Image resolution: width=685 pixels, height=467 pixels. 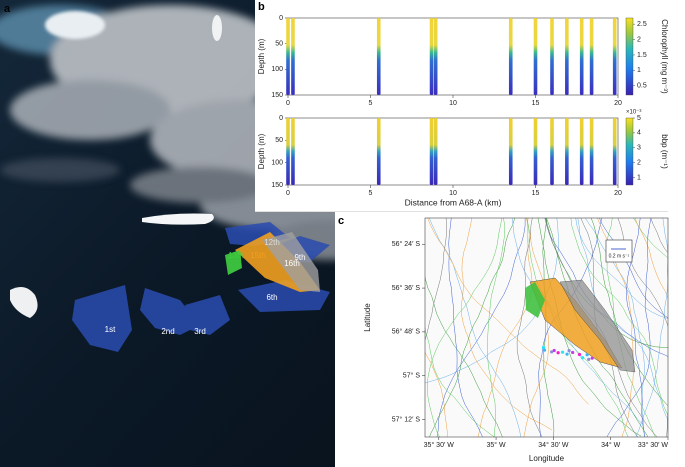 I want to click on y-tick-label: 100, so click(x=277, y=163).